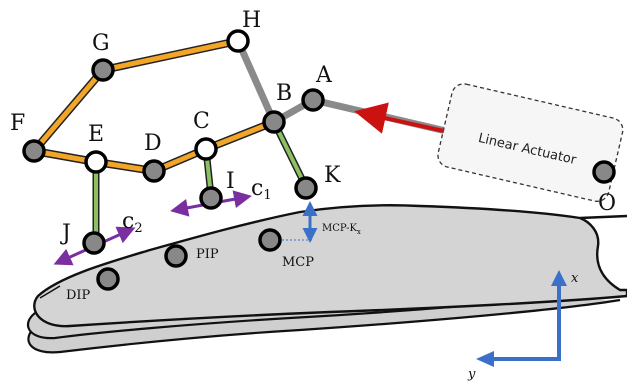  I want to click on label-c1: c1, so click(261, 189).